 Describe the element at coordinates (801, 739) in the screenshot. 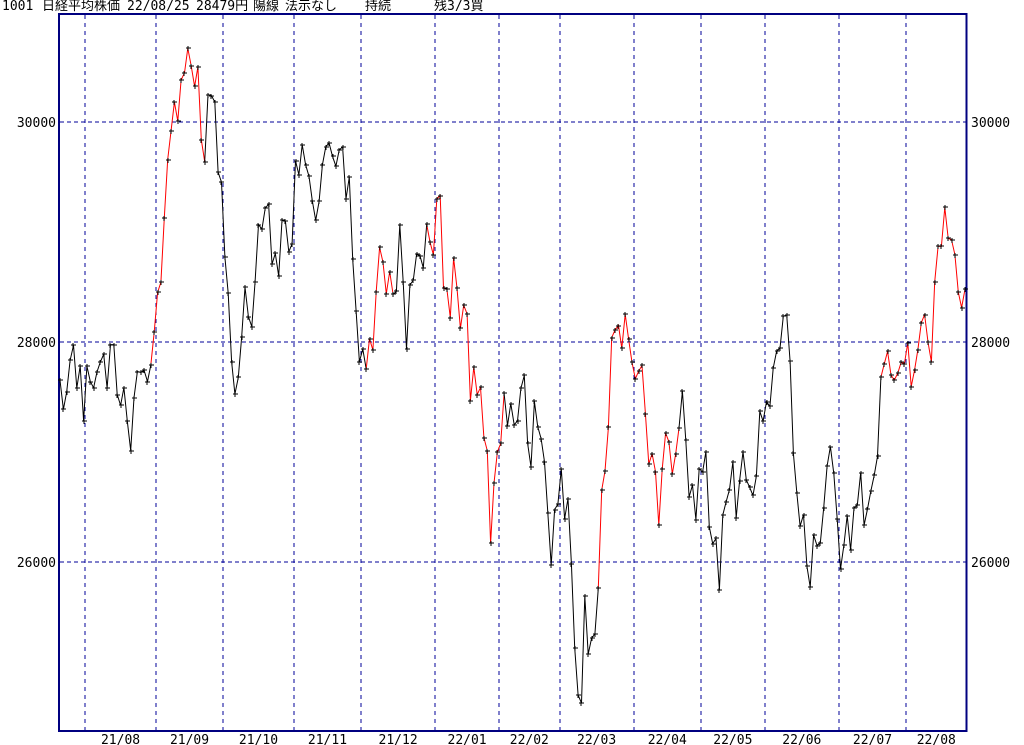

I see `x-axis-label: 22/06` at that location.